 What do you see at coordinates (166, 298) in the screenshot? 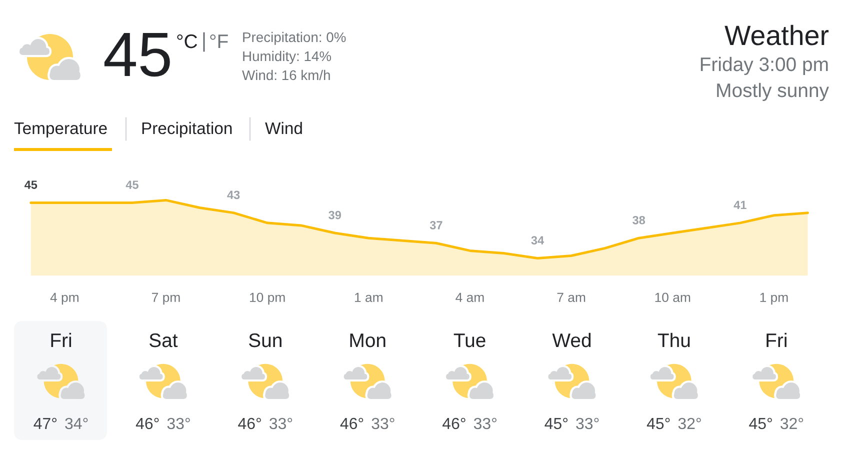
I see `x-tick-label: 7 pm` at bounding box center [166, 298].